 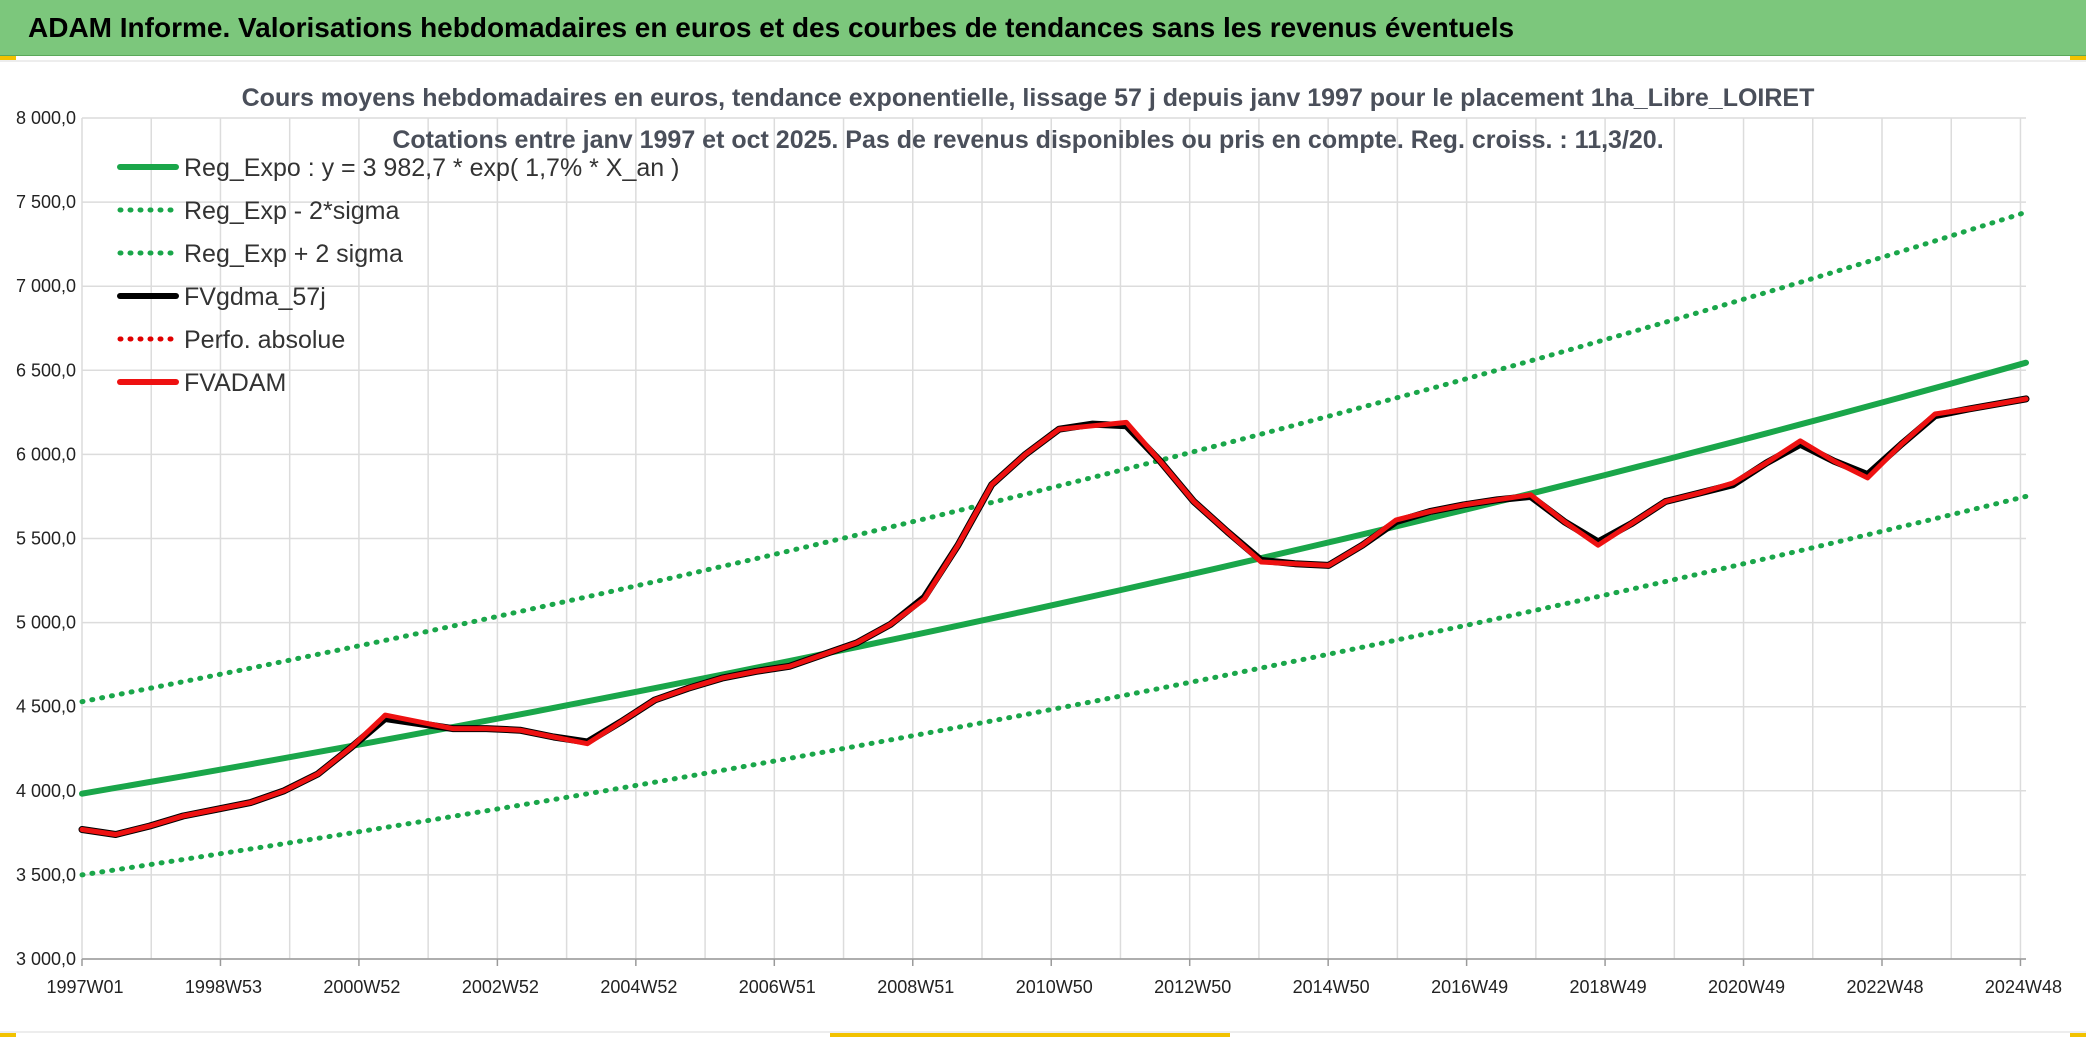 I want to click on corner-mark-bottom-left, so click(x=8, y=1035).